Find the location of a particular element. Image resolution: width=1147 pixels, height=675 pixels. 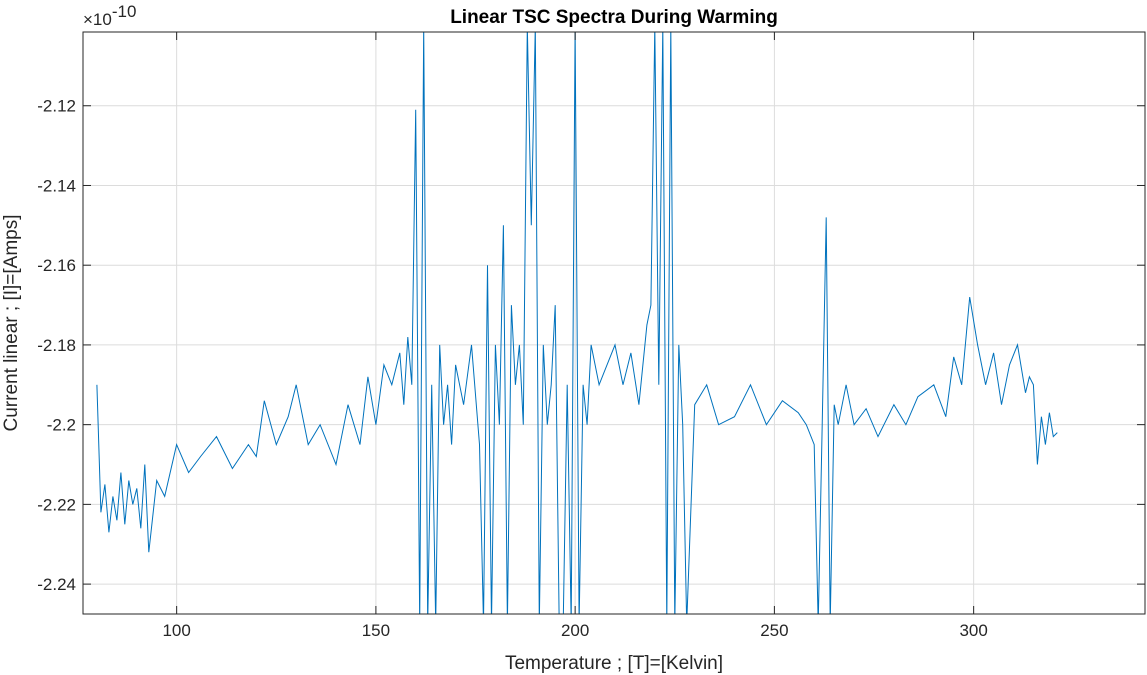

x-tick-label: 100 is located at coordinates (176, 630).